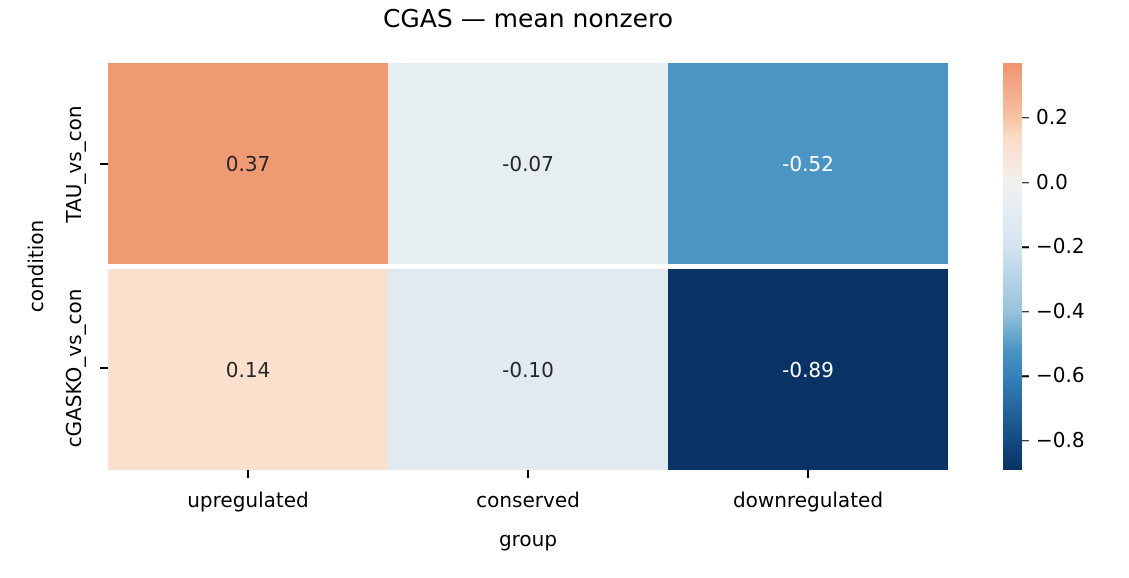 This screenshot has height=578, width=1129. Describe the element at coordinates (74, 164) in the screenshot. I see `ytick-label-tau: TAU_vs_con` at that location.